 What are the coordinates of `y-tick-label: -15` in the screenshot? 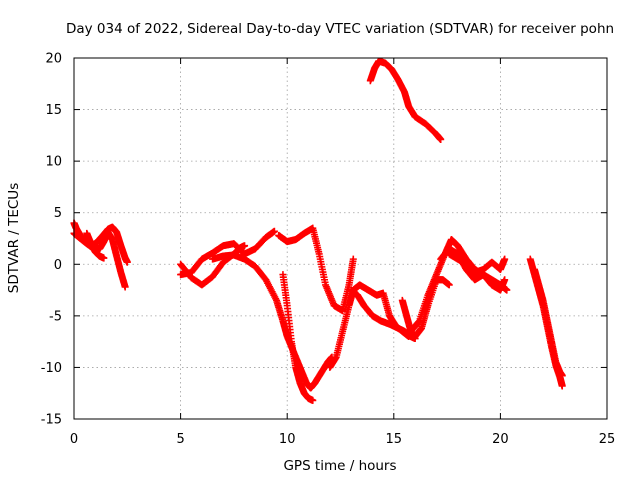 It's located at (51, 420).